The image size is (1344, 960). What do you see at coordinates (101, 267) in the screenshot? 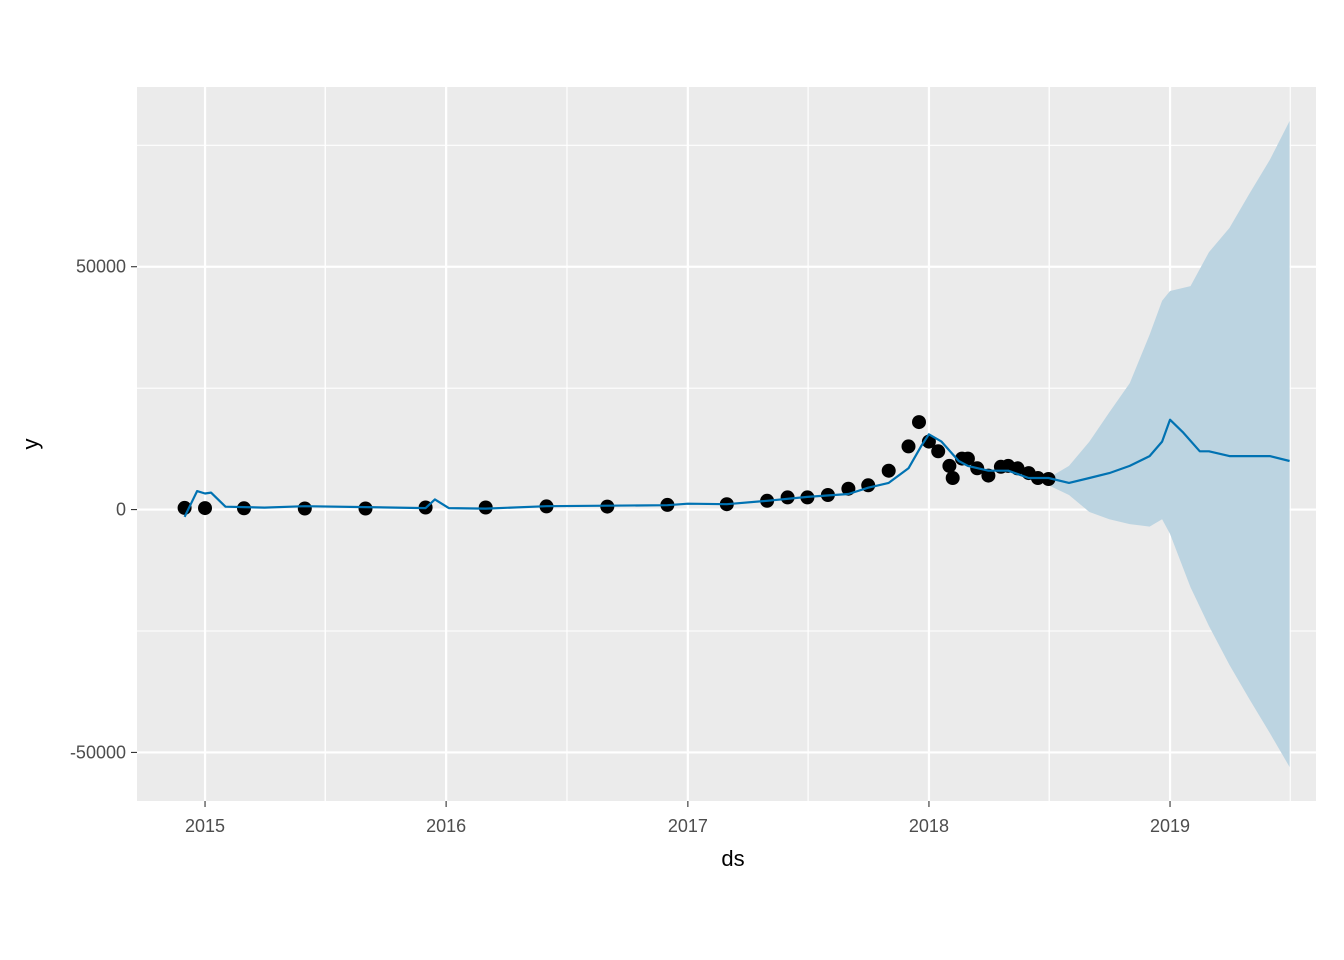
I see `y-tick-label: 50000` at bounding box center [101, 267].